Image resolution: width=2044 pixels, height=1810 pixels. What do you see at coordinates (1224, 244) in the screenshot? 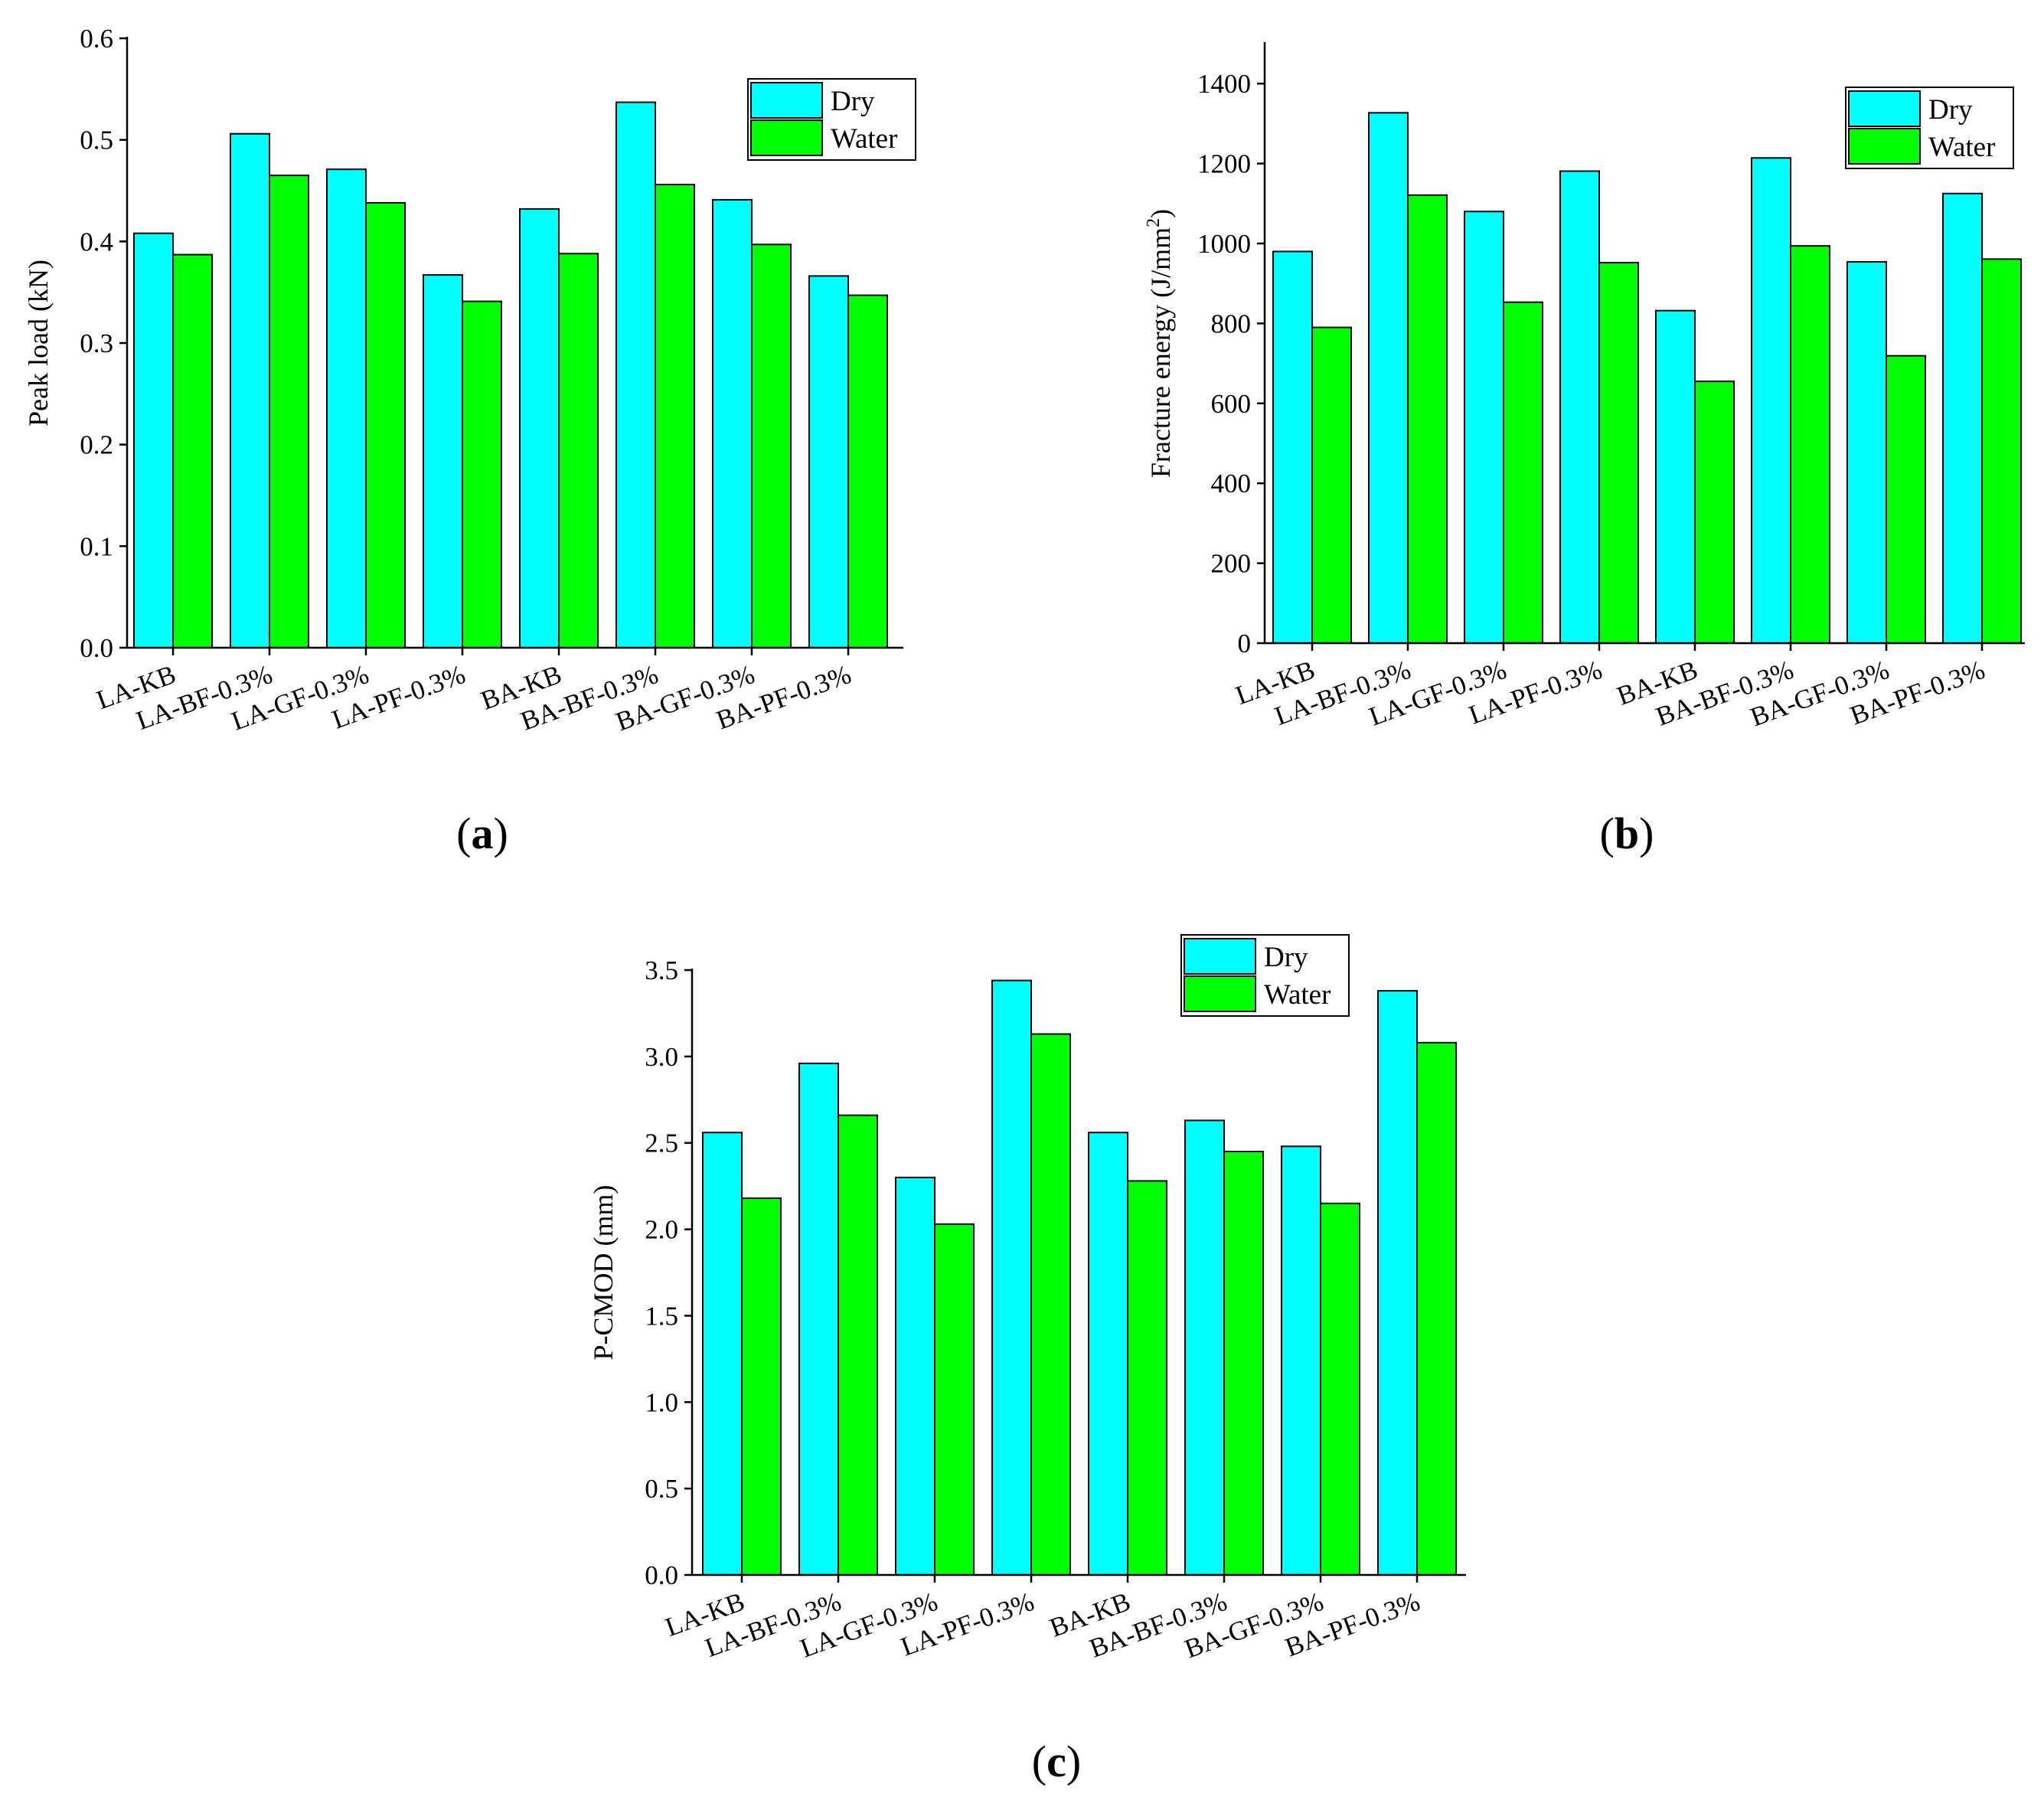
I see `y-tick-label-5: 1000` at bounding box center [1224, 244].